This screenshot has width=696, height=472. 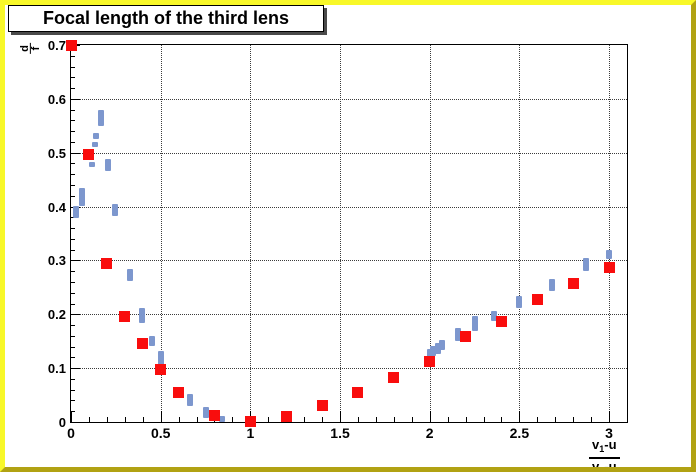 What do you see at coordinates (519, 433) in the screenshot?
I see `x-tick-label: 2.5` at bounding box center [519, 433].